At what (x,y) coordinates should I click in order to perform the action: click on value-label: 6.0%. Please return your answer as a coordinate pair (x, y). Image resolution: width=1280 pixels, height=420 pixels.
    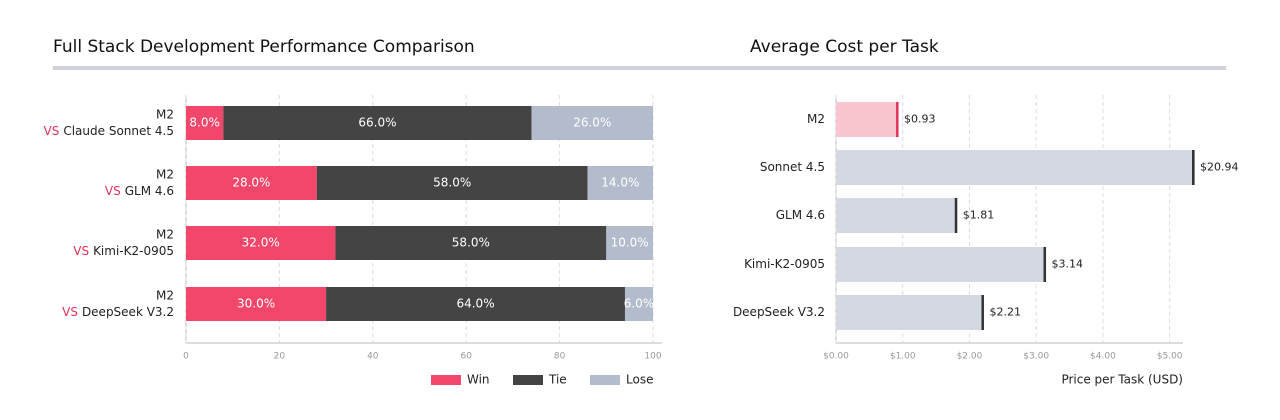
    Looking at the image, I should click on (639, 304).